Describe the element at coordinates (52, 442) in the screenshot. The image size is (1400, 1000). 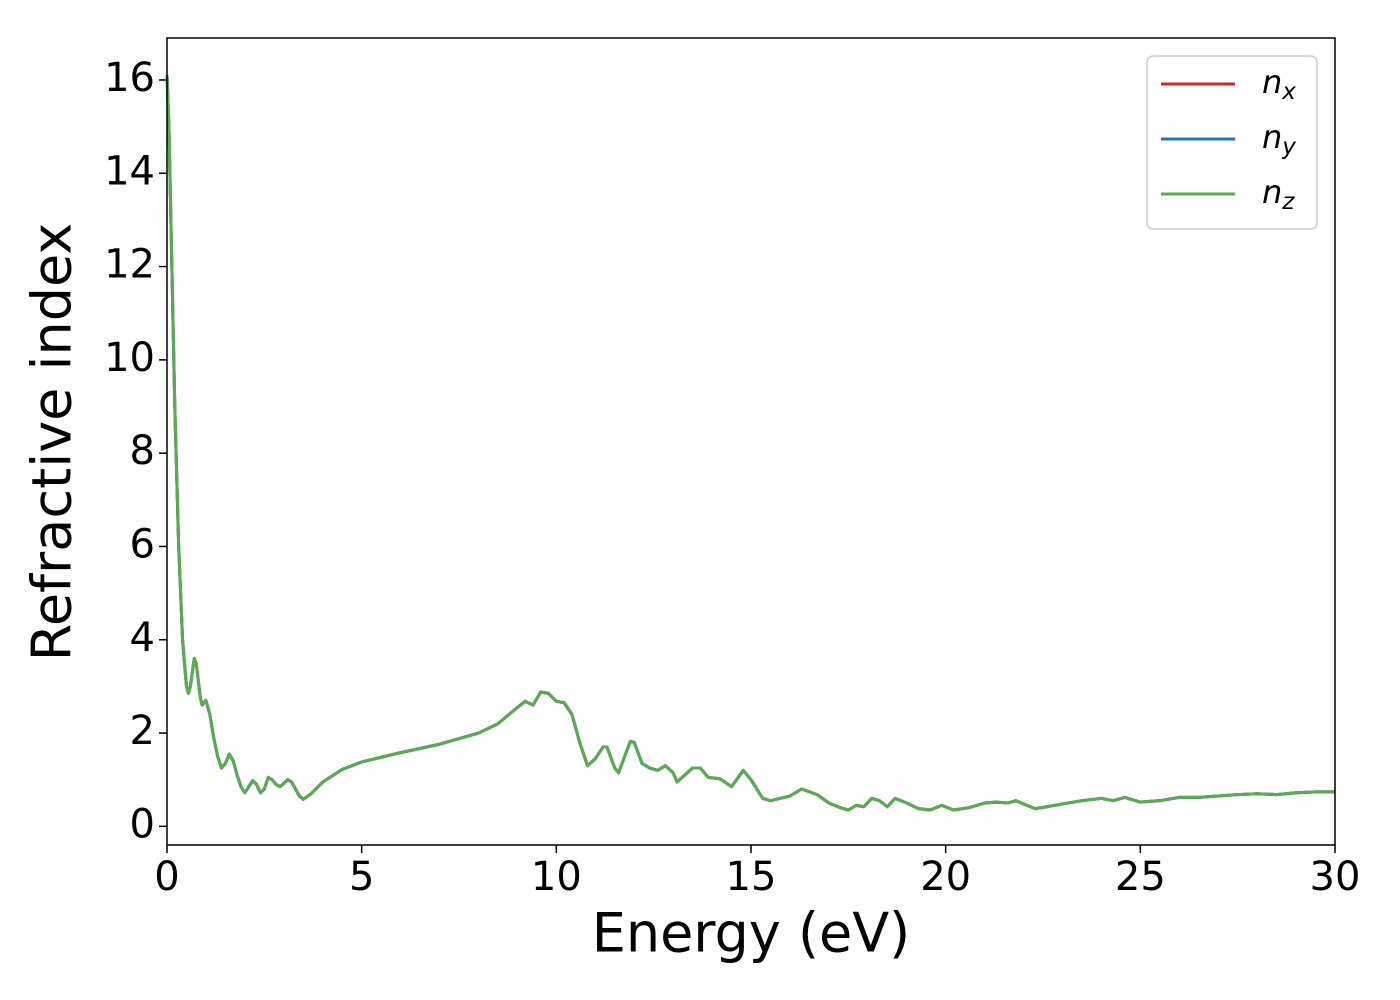
I see `y-axis-label: Refractive index` at that location.